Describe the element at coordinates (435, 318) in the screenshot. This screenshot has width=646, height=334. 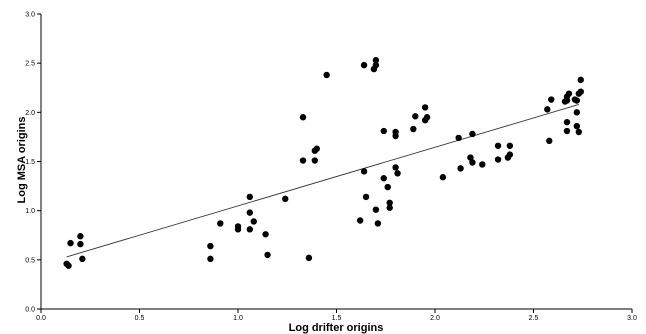
I see `x-tick-label: 2.0` at that location.